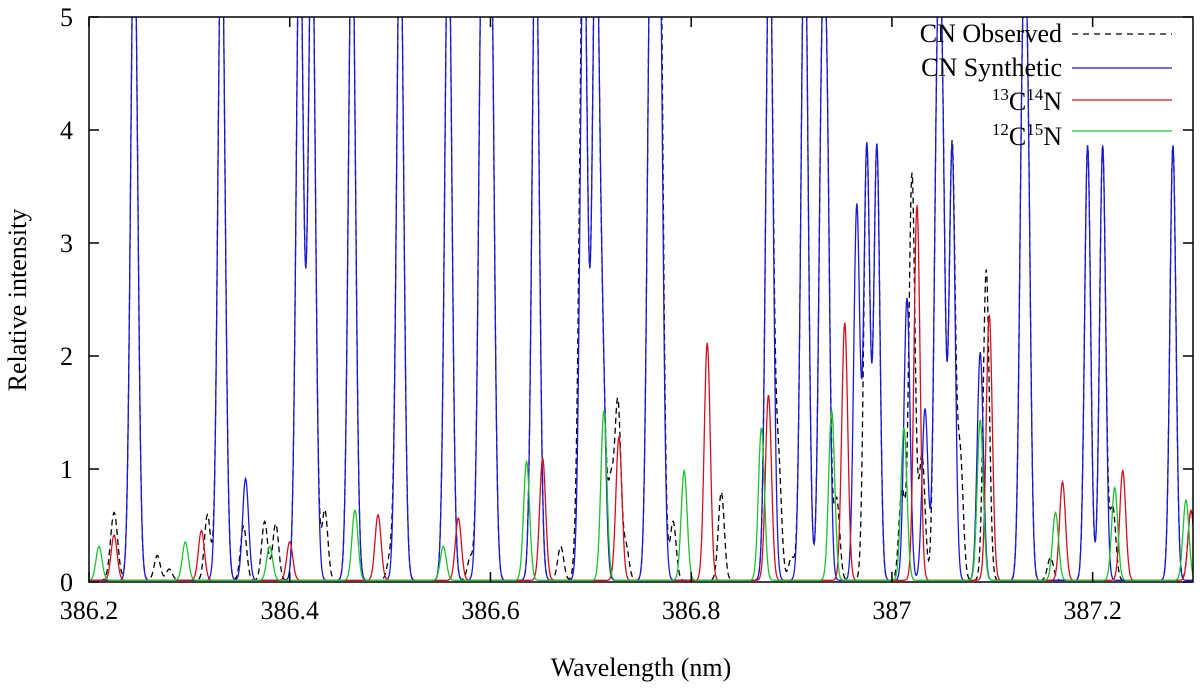 The width and height of the screenshot is (1200, 691). I want to click on legend-entry-cn-observed: CN Observed, so click(1046, 33).